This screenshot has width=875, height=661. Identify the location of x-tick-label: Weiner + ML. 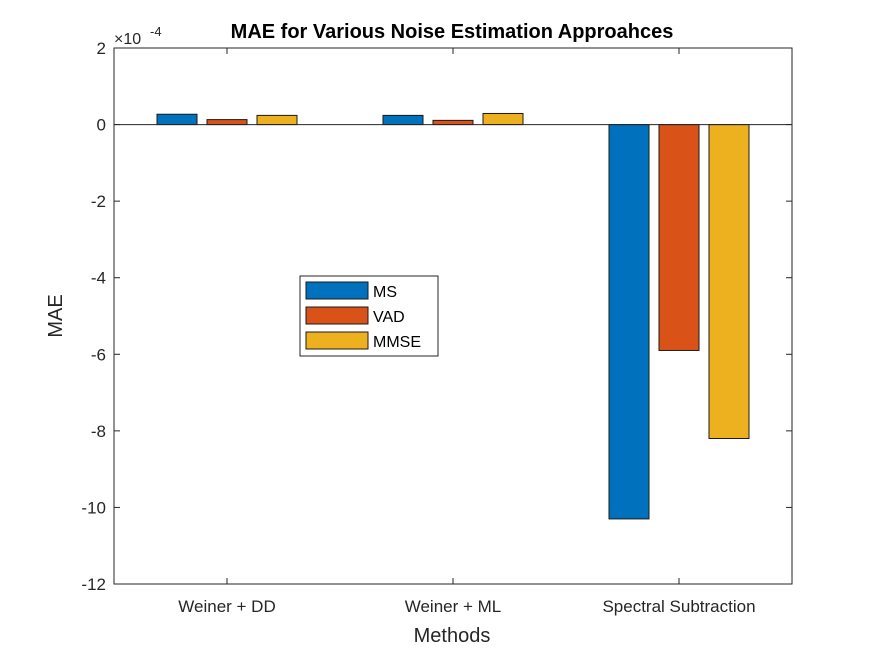
(453, 606).